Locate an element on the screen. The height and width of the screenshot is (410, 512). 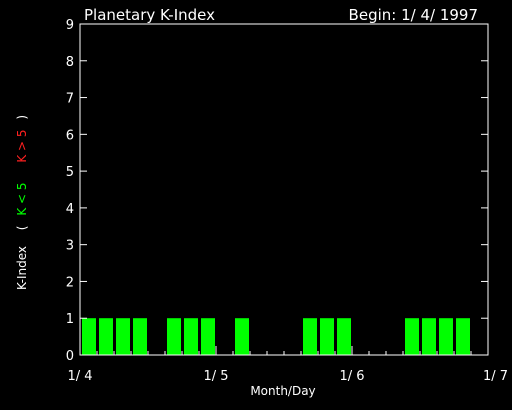
y-tick-label: 4 is located at coordinates (70, 209).